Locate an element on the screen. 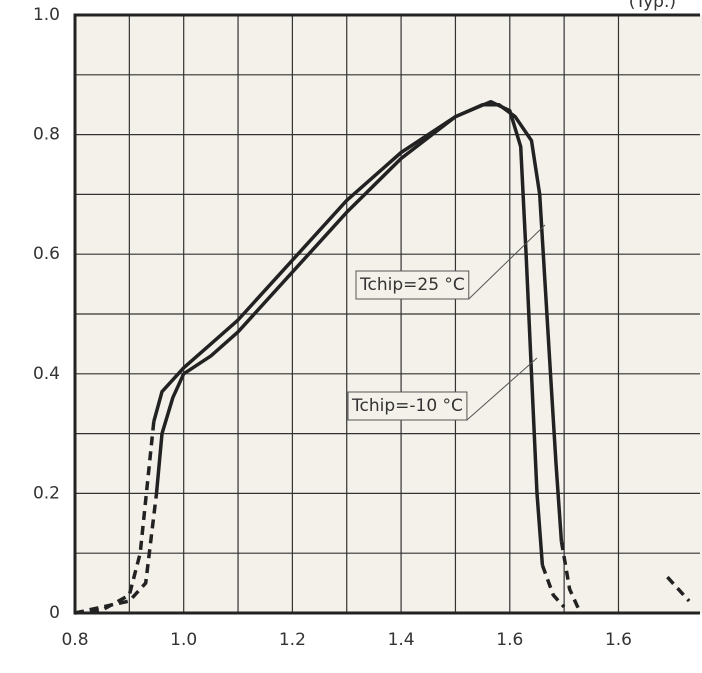  y-tick-label: 0 is located at coordinates (54, 613).